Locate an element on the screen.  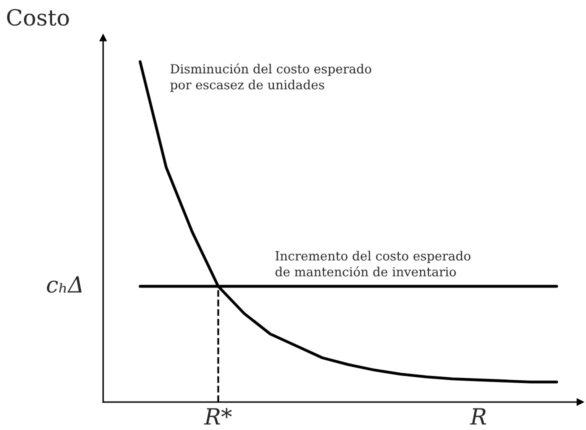
annotation: Incremento del costo esperado de mantención de inventario is located at coordinates (372, 263).